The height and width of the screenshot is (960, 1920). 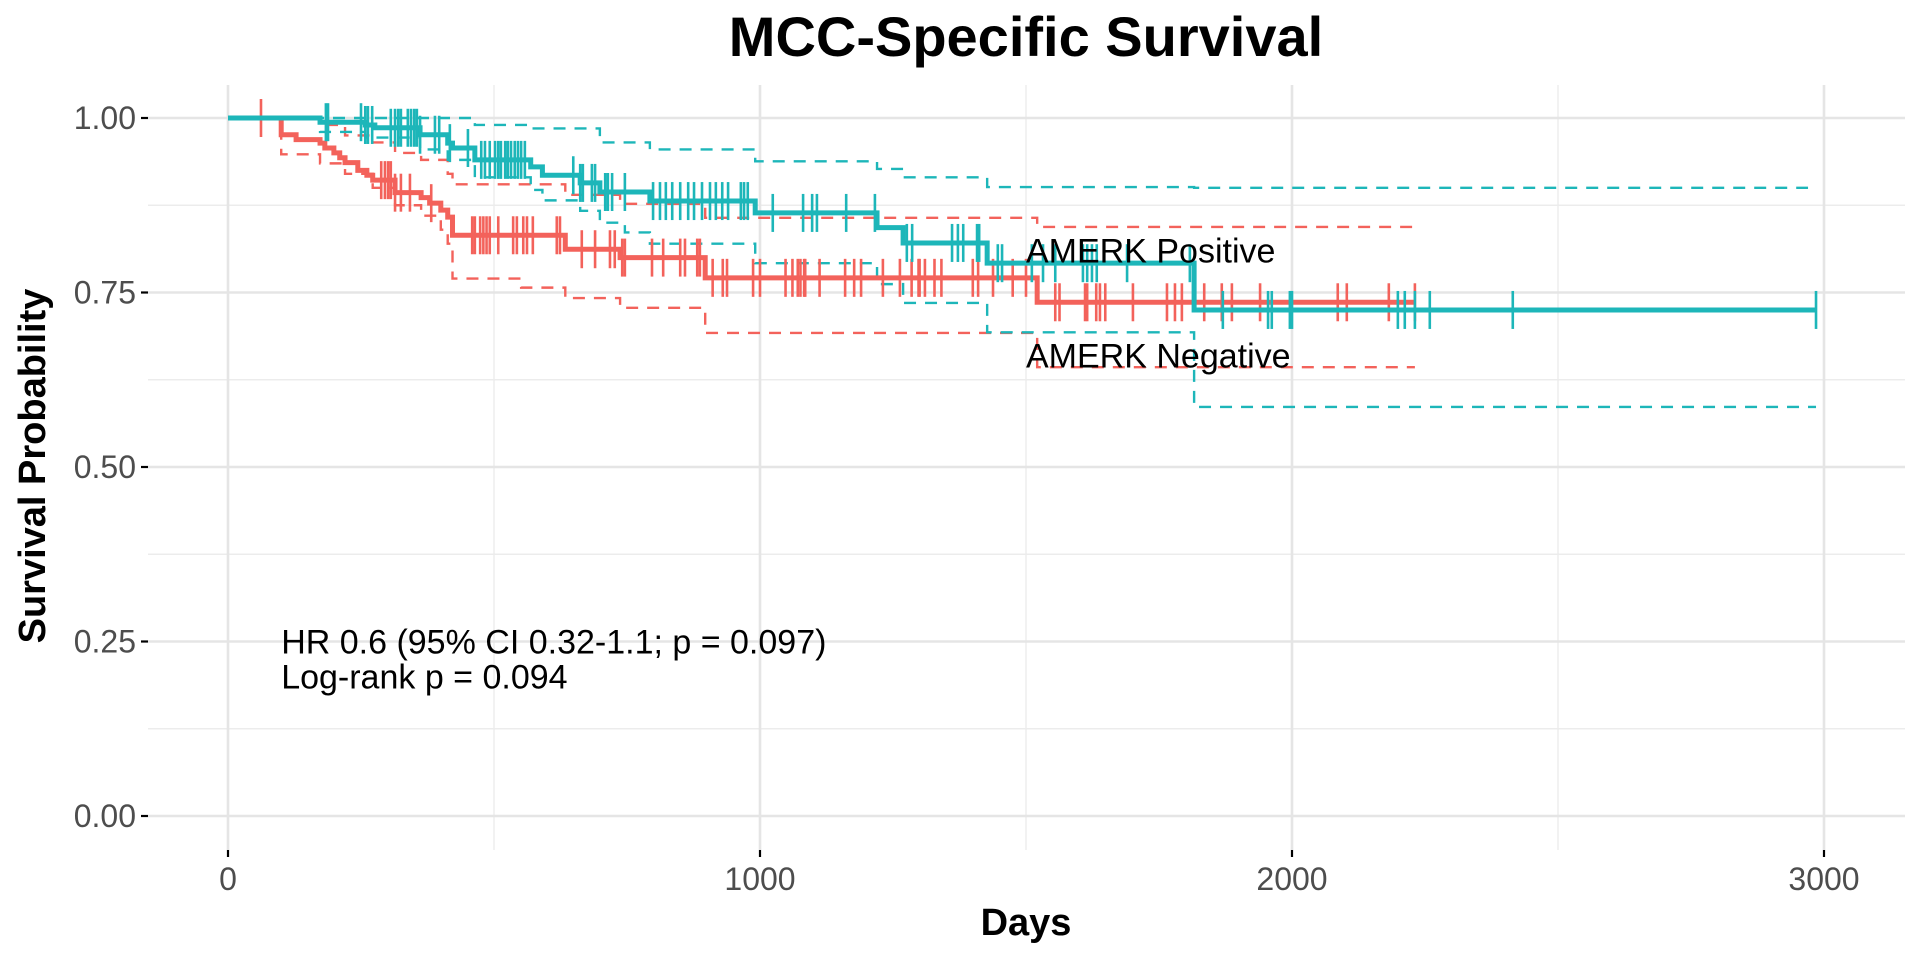 What do you see at coordinates (759, 879) in the screenshot?
I see `x-tick-label: 1000` at bounding box center [759, 879].